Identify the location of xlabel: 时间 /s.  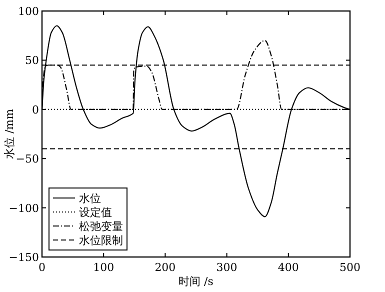
(196, 281).